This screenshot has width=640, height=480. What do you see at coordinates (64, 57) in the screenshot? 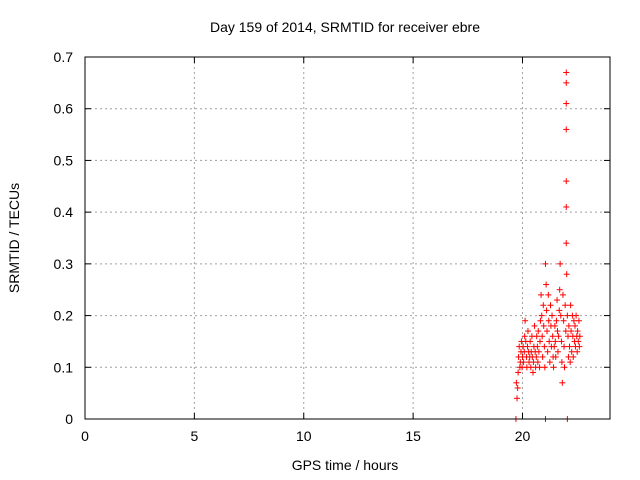
I see `y-tick-label: 0.7` at bounding box center [64, 57].